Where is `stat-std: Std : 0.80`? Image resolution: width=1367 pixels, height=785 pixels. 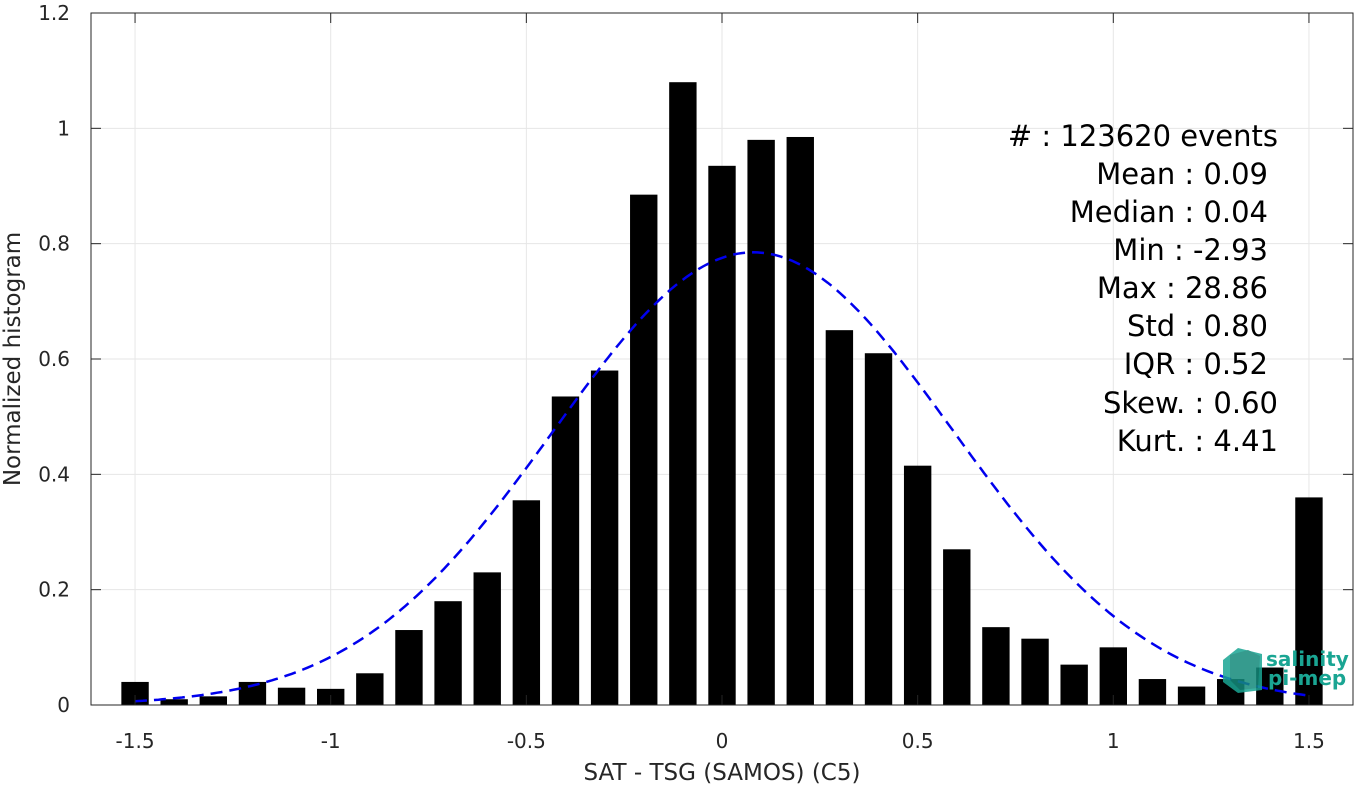
stat-std: Std : 0.80 is located at coordinates (1197, 326).